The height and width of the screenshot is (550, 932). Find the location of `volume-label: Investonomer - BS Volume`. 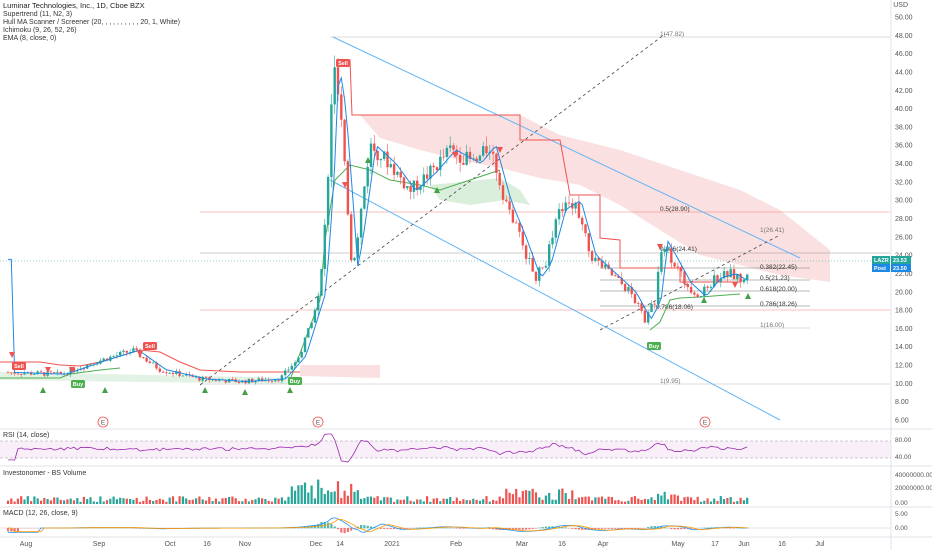

volume-label: Investonomer - BS Volume is located at coordinates (45, 473).